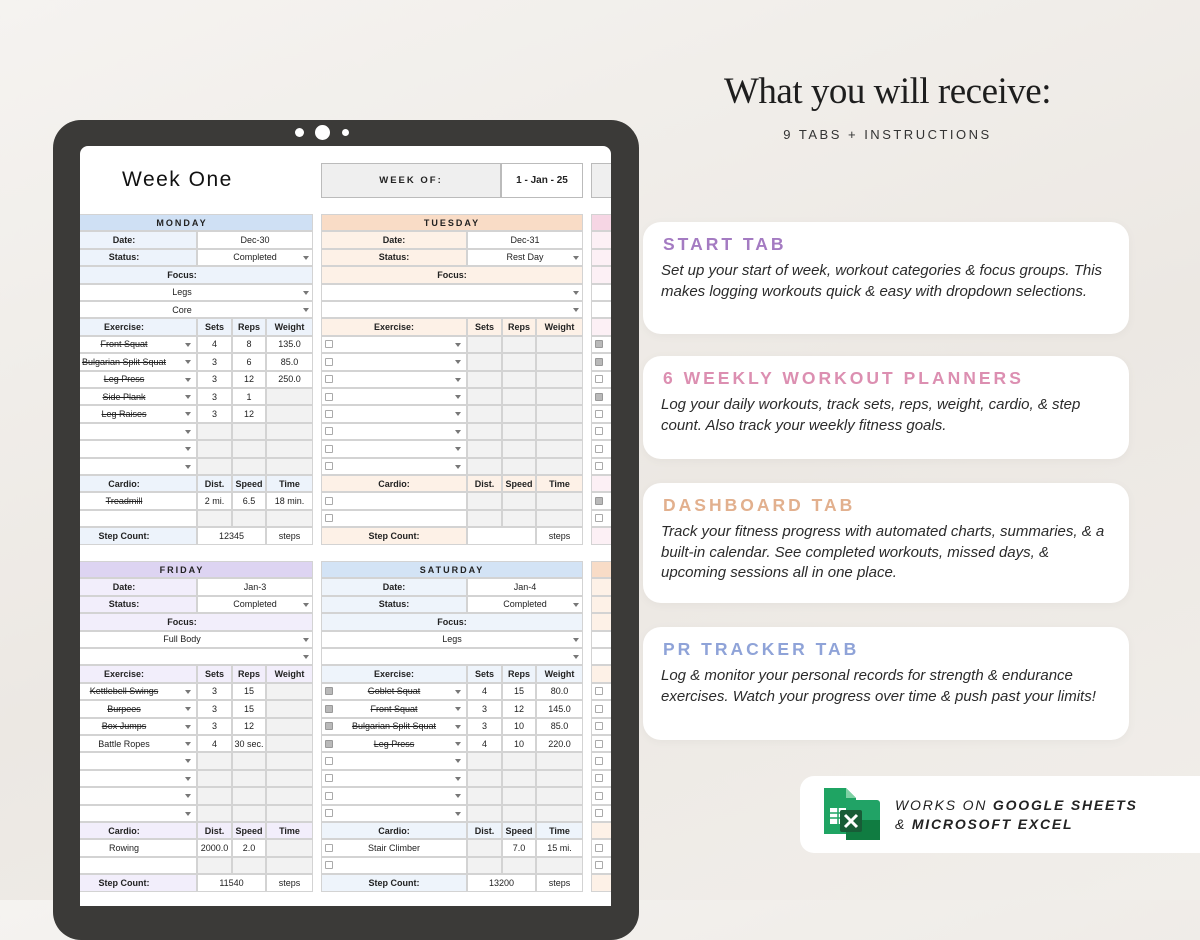 Image resolution: width=1200 pixels, height=940 pixels. I want to click on exercise-weight: 80.0, so click(559, 691).